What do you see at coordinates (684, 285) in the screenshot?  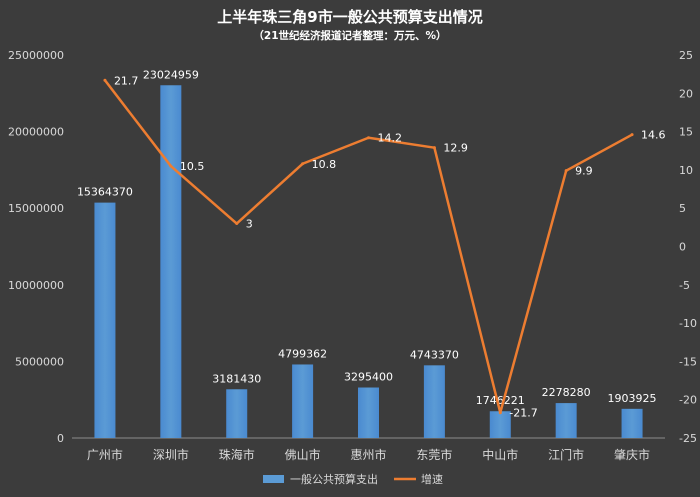 I see `y-right-tick-label: -5` at bounding box center [684, 285].